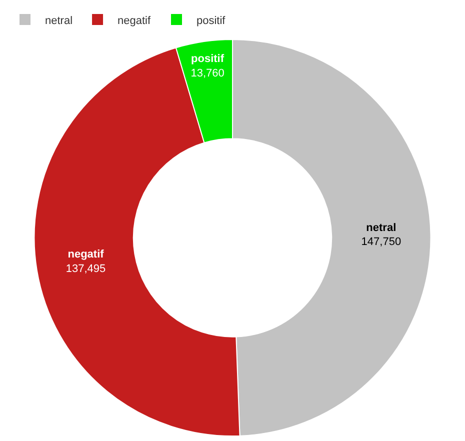 The width and height of the screenshot is (465, 441). I want to click on slice-label: positif, so click(207, 59).